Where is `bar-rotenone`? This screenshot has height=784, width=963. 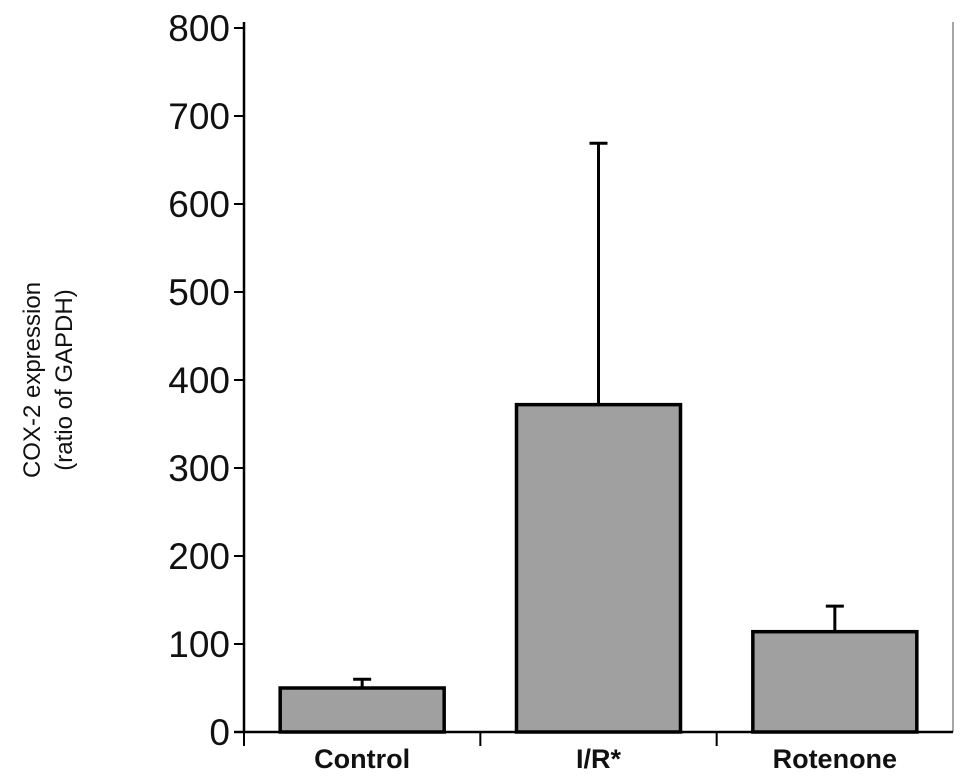 bar-rotenone is located at coordinates (835, 681).